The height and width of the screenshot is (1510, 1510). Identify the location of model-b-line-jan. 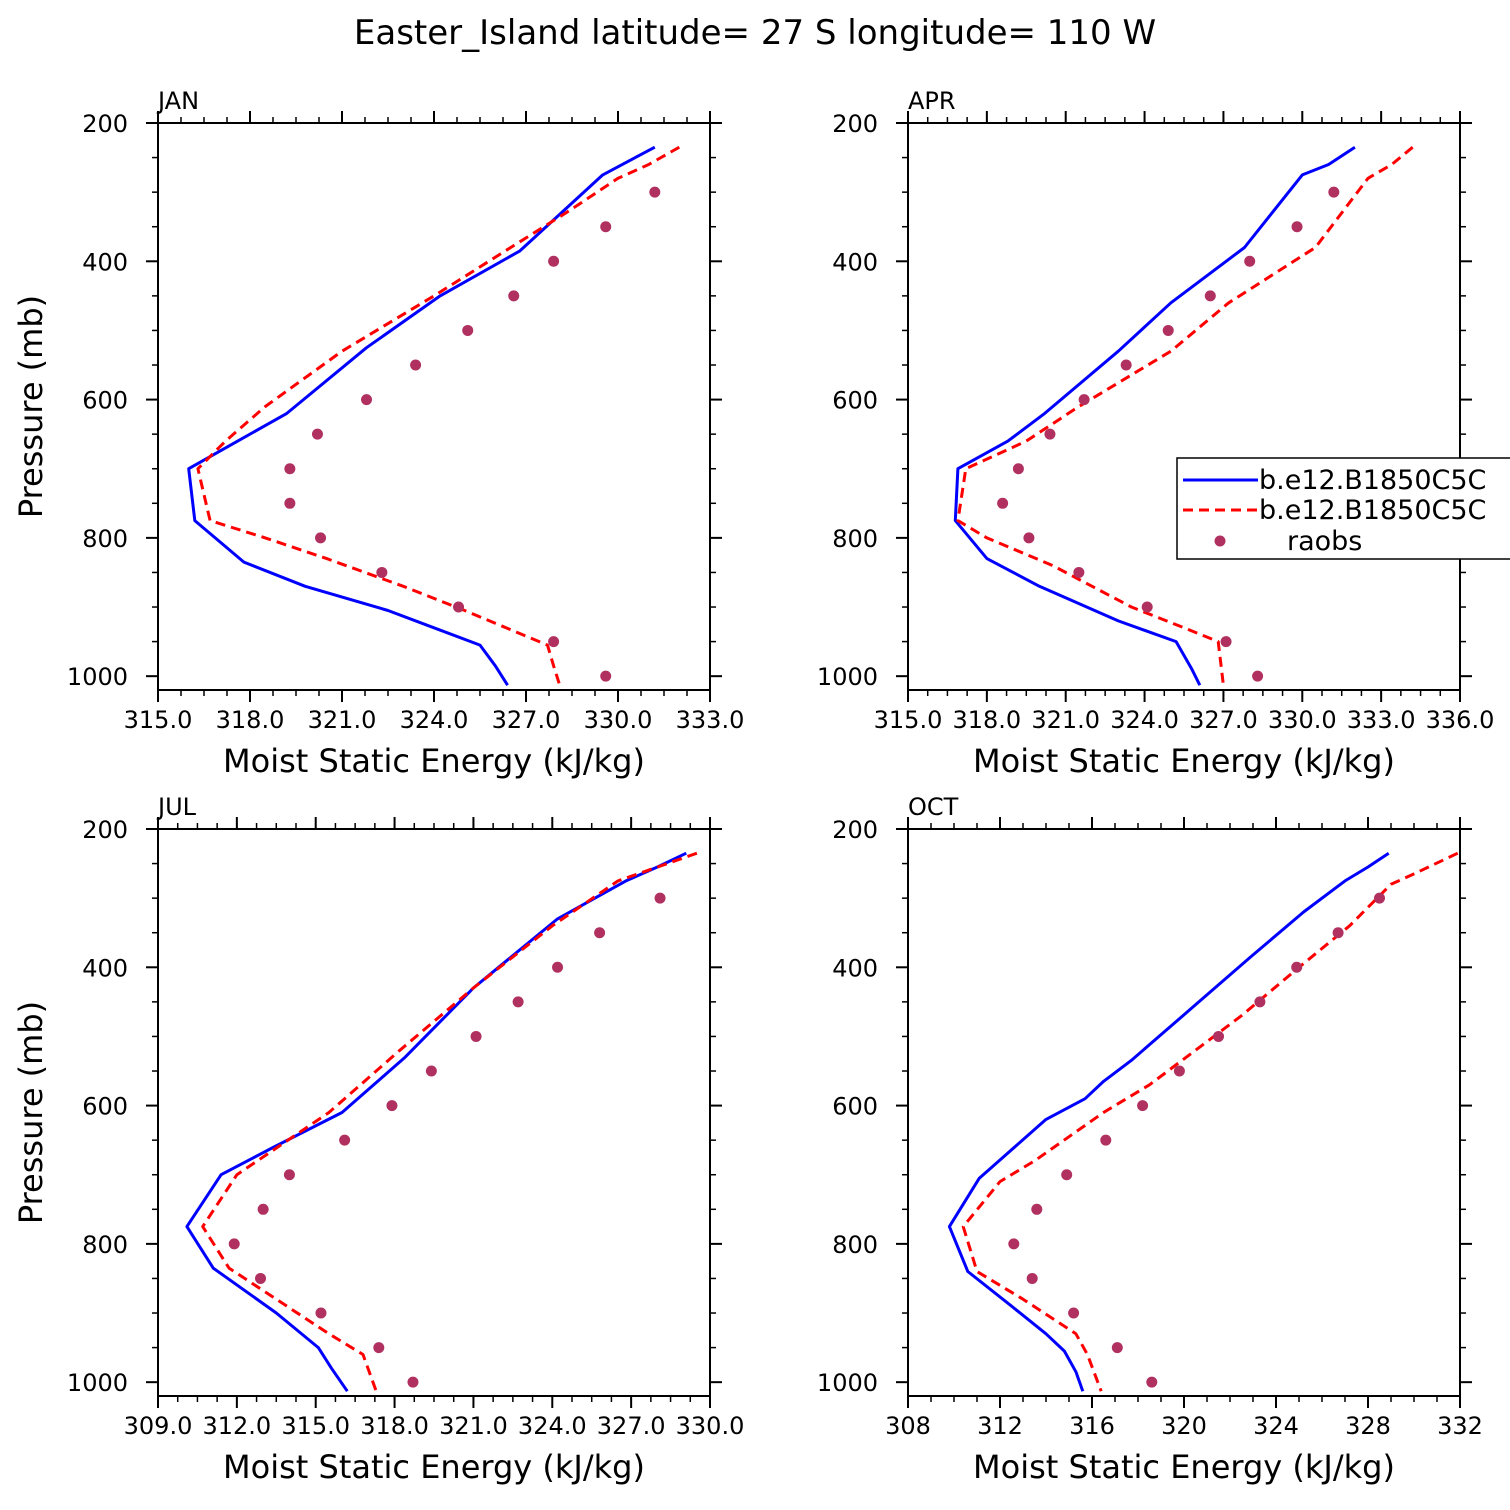
(438, 415).